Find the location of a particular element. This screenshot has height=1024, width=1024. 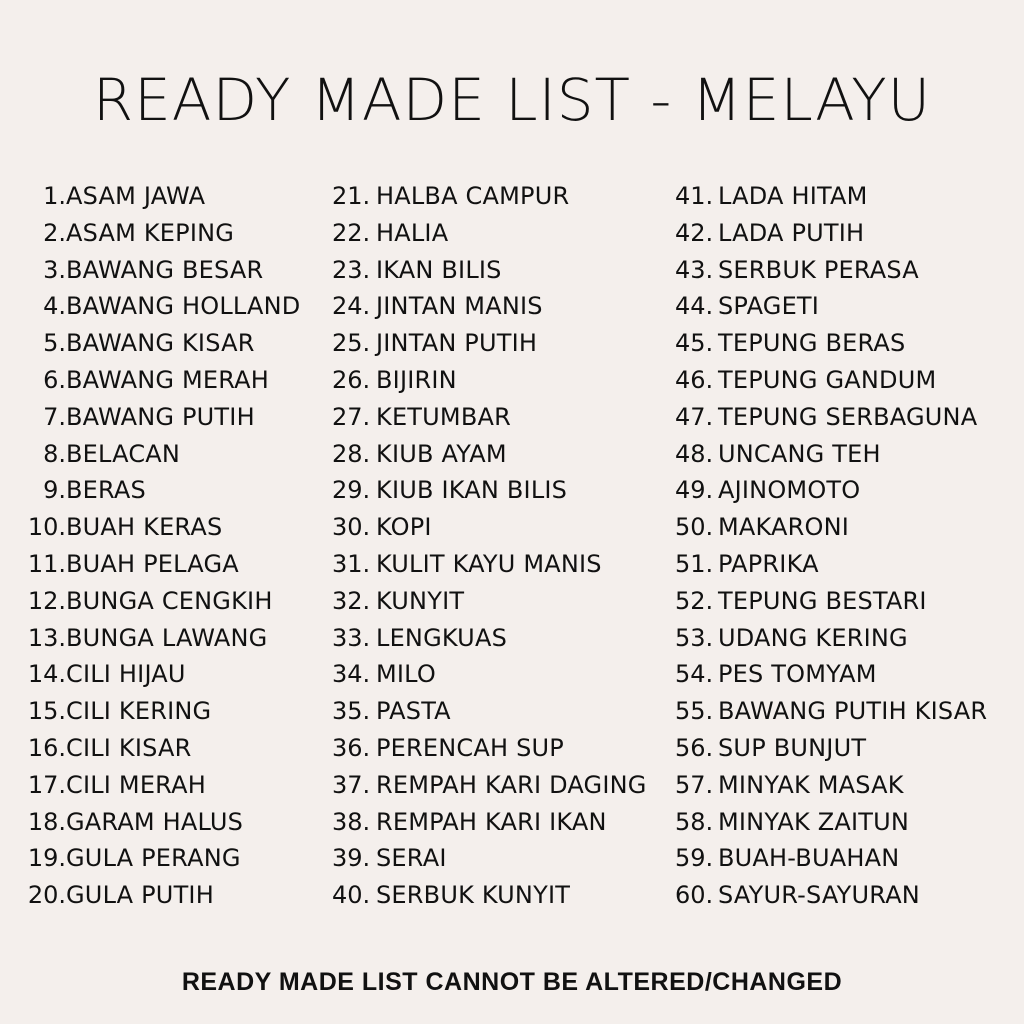

item-label: UDANG KERING is located at coordinates (813, 637).